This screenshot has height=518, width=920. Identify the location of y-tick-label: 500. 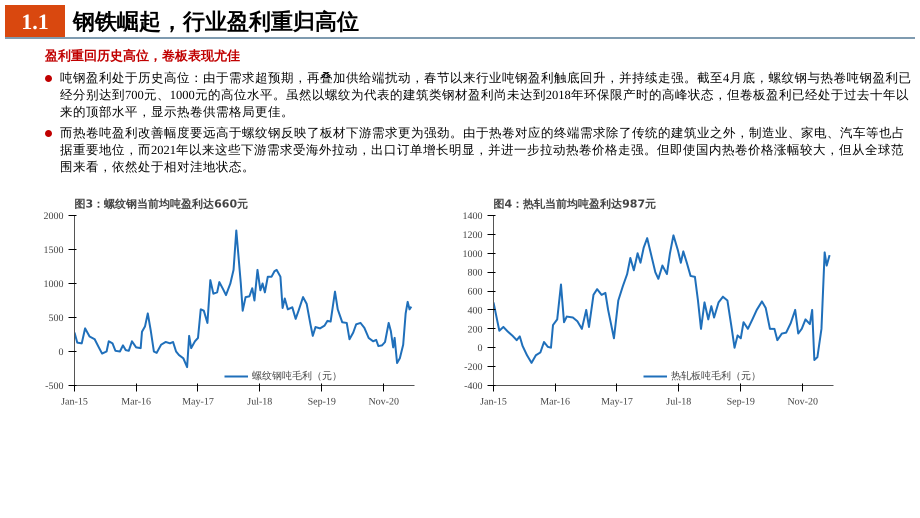
(56, 318).